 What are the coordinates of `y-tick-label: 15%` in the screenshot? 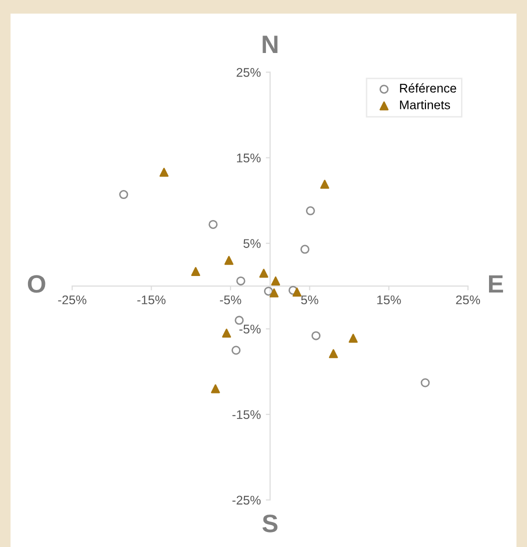 It's located at (248, 158).